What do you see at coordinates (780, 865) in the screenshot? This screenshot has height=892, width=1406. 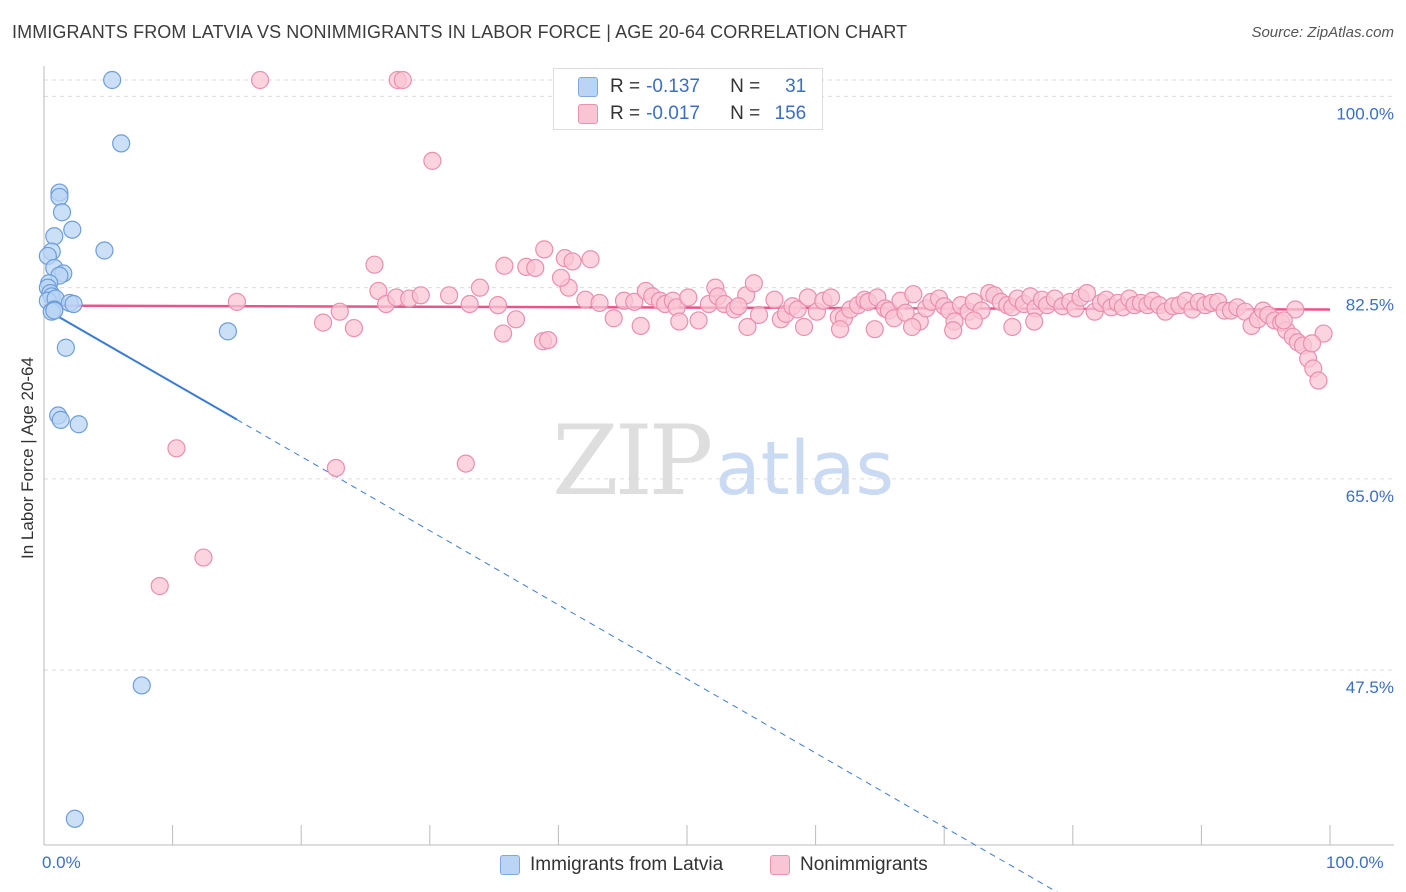 I see `nonimmigrants-legend-swatch` at bounding box center [780, 865].